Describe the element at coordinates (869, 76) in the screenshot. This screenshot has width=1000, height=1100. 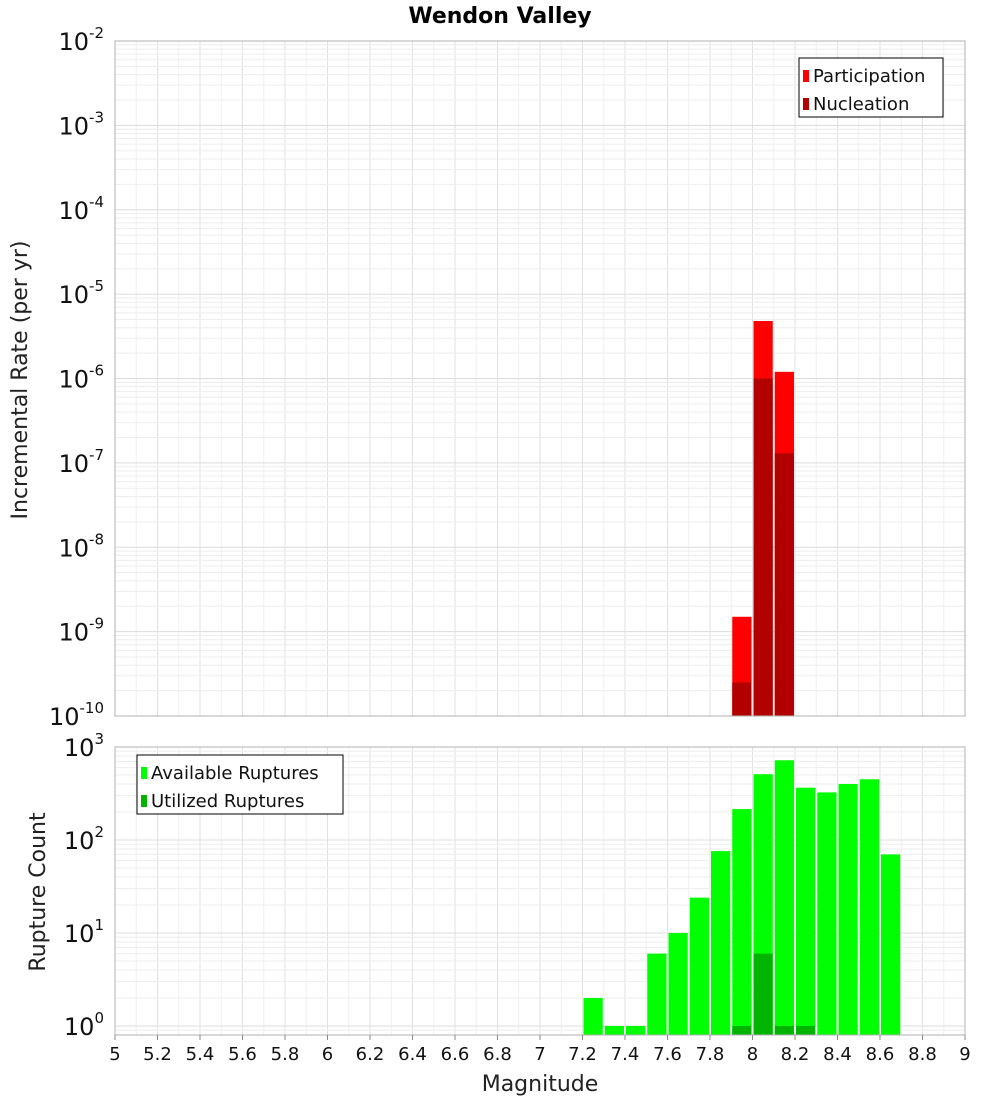
I see `top-legend-label: Participation` at that location.